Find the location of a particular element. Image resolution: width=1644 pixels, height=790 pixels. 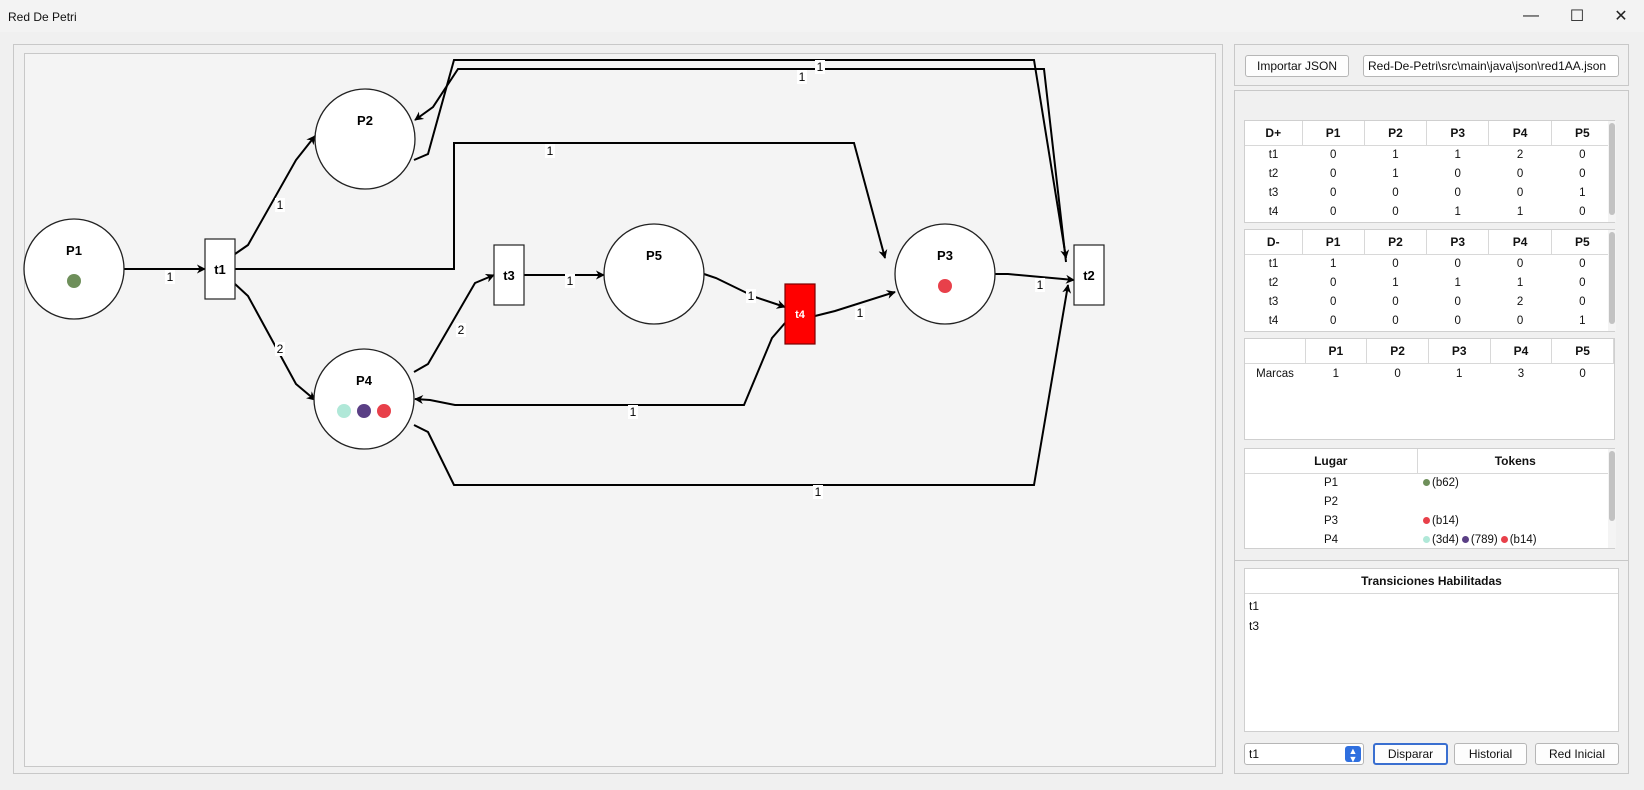

dplus-scrollbar is located at coordinates (1612, 171).